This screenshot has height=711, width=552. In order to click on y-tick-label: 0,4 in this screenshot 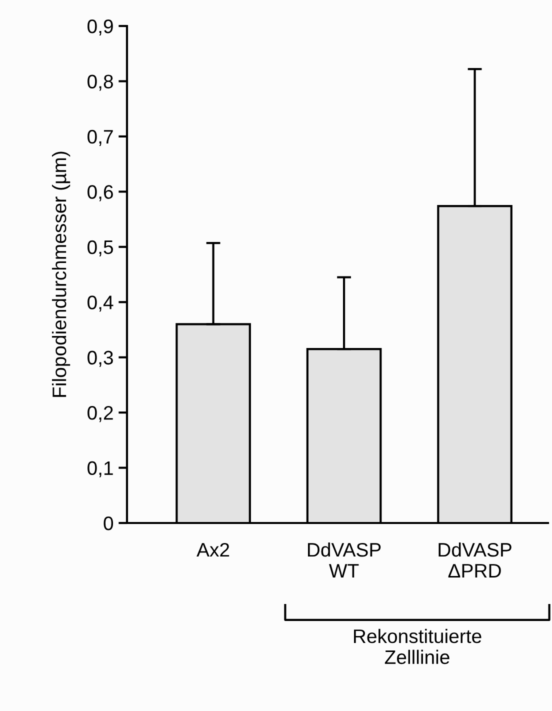, I will do `click(101, 304)`.